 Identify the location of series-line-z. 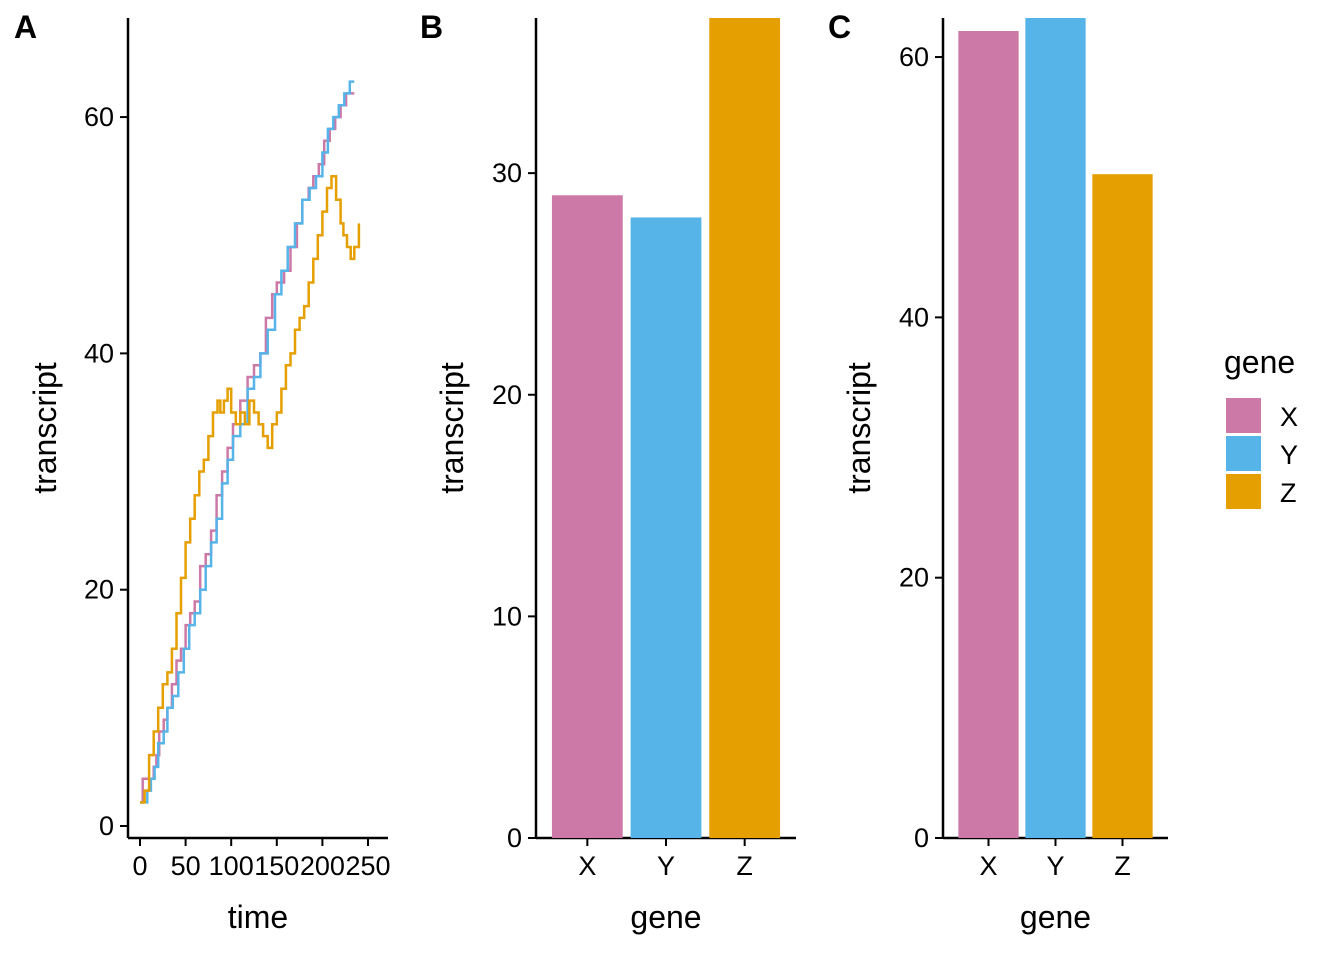
(250, 489).